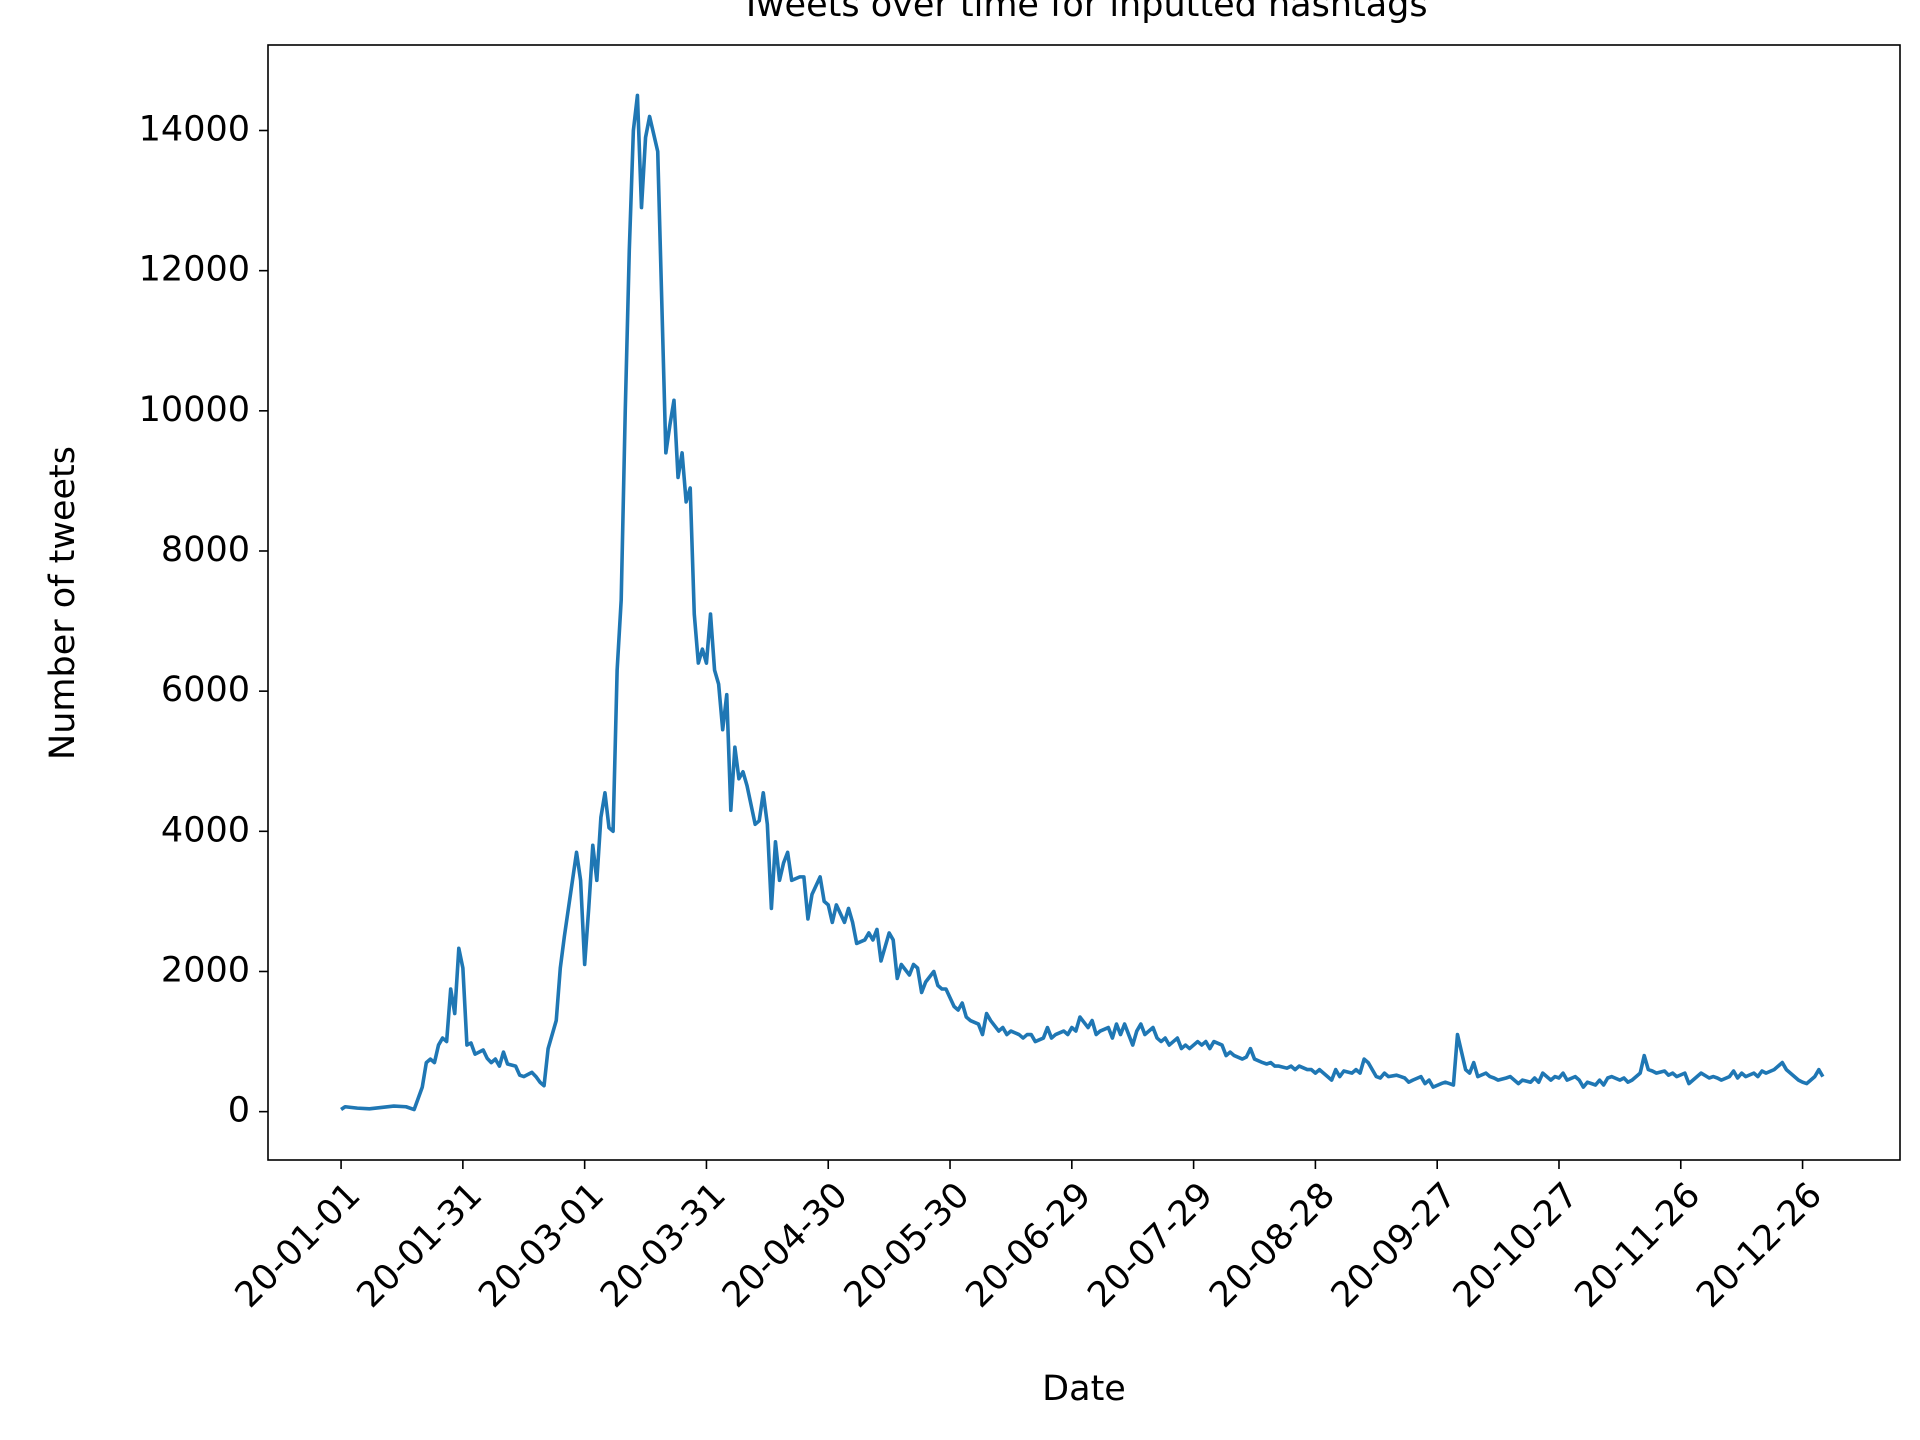  What do you see at coordinates (420, 1245) in the screenshot?
I see `x-tick-label: 20-01-31` at bounding box center [420, 1245].